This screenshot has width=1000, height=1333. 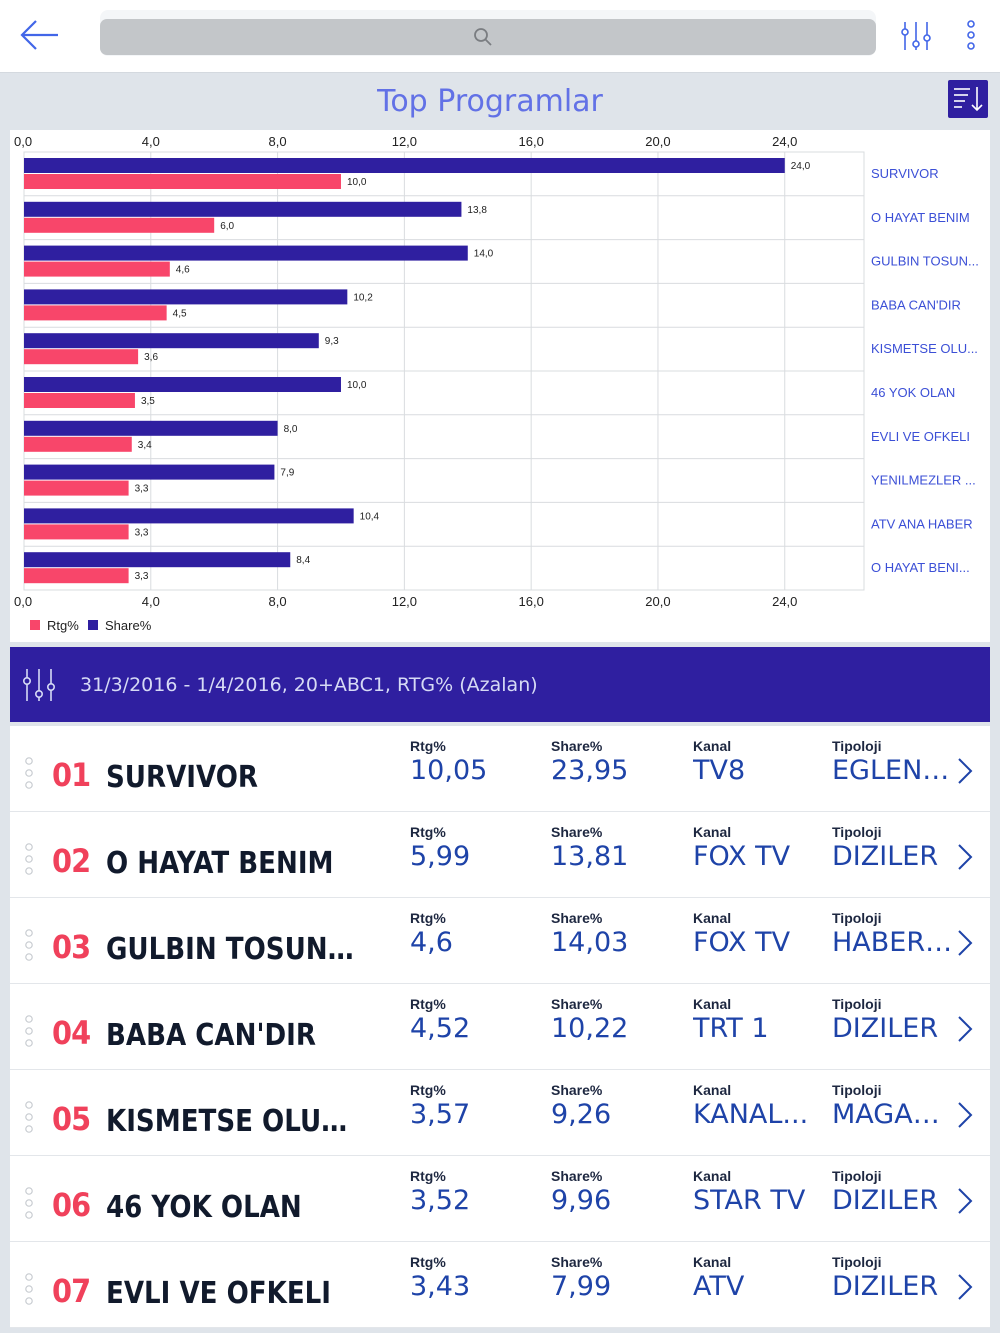 I want to click on sort-button, so click(x=968, y=99).